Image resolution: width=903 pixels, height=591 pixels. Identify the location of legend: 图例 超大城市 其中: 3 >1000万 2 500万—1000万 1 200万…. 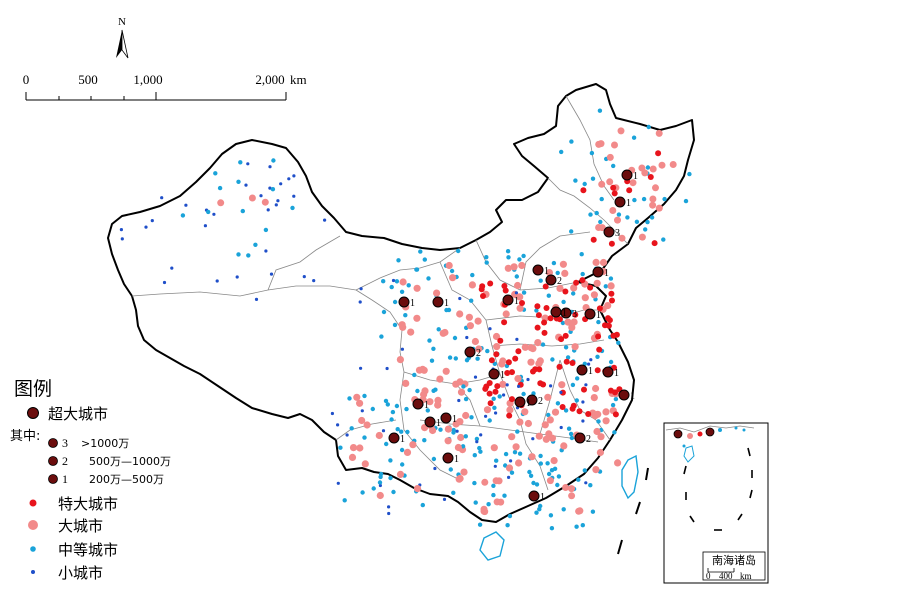
(90, 480).